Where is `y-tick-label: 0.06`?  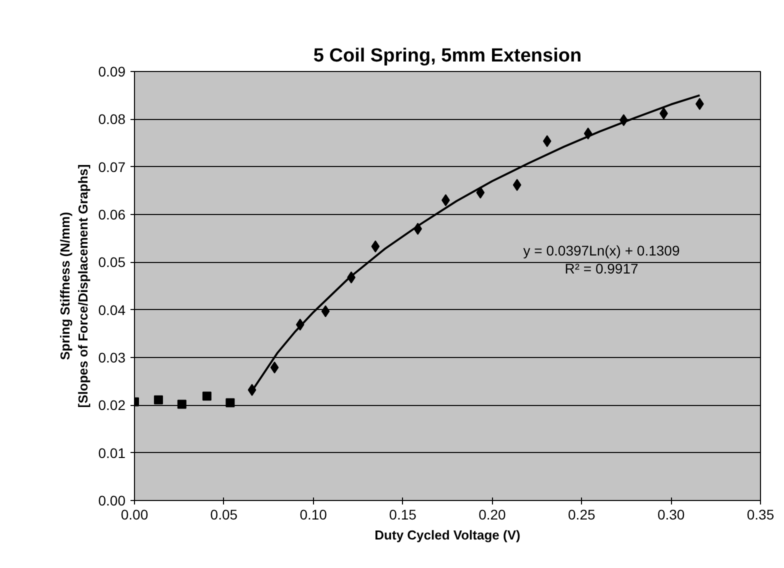
y-tick-label: 0.06 is located at coordinates (112, 214).